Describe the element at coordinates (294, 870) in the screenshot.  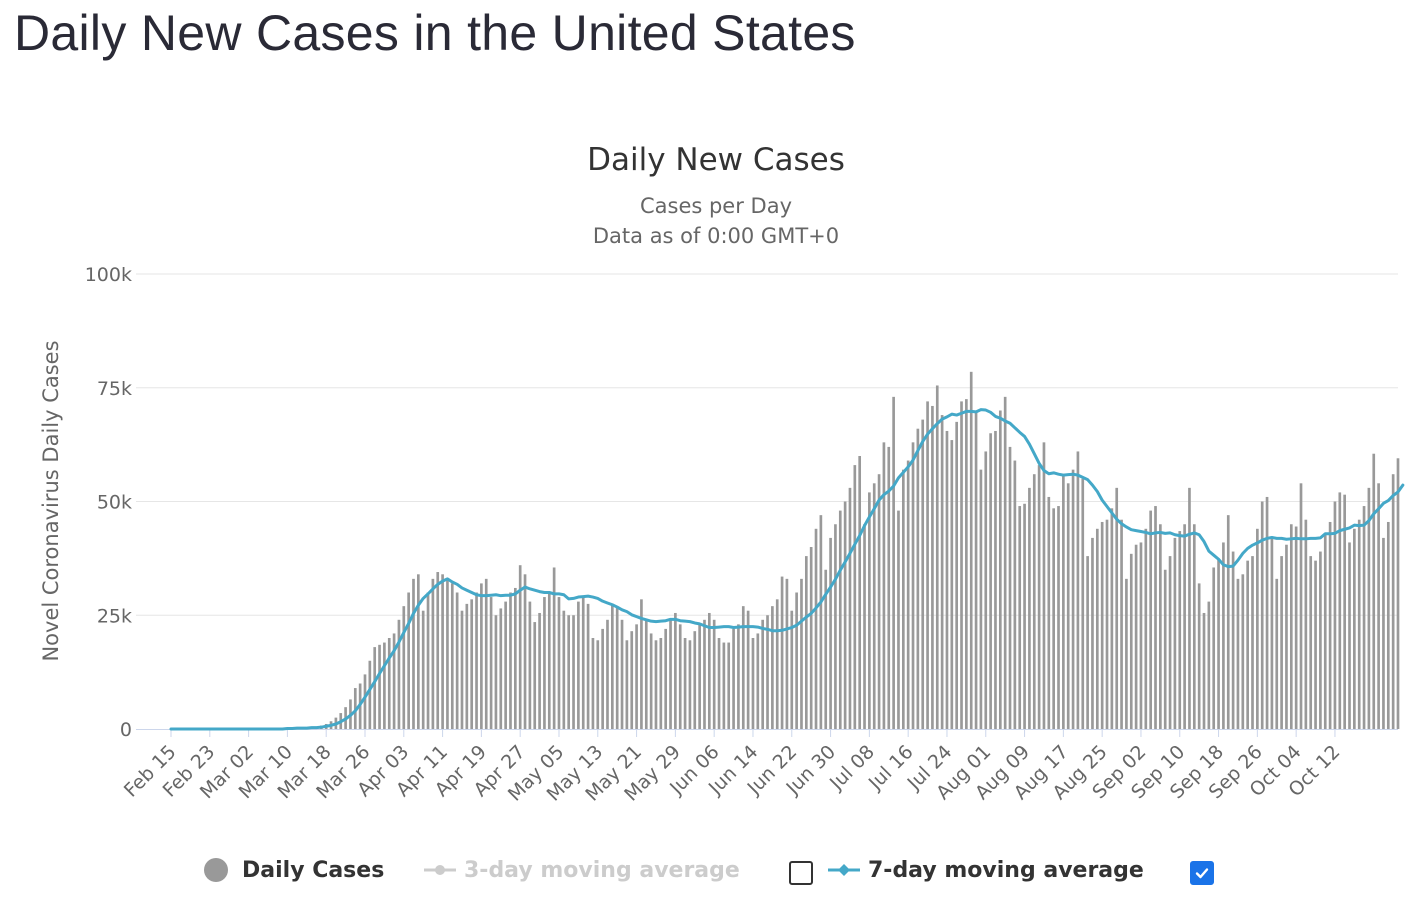
I see `legend-item-daily-cases: Daily Cases` at that location.